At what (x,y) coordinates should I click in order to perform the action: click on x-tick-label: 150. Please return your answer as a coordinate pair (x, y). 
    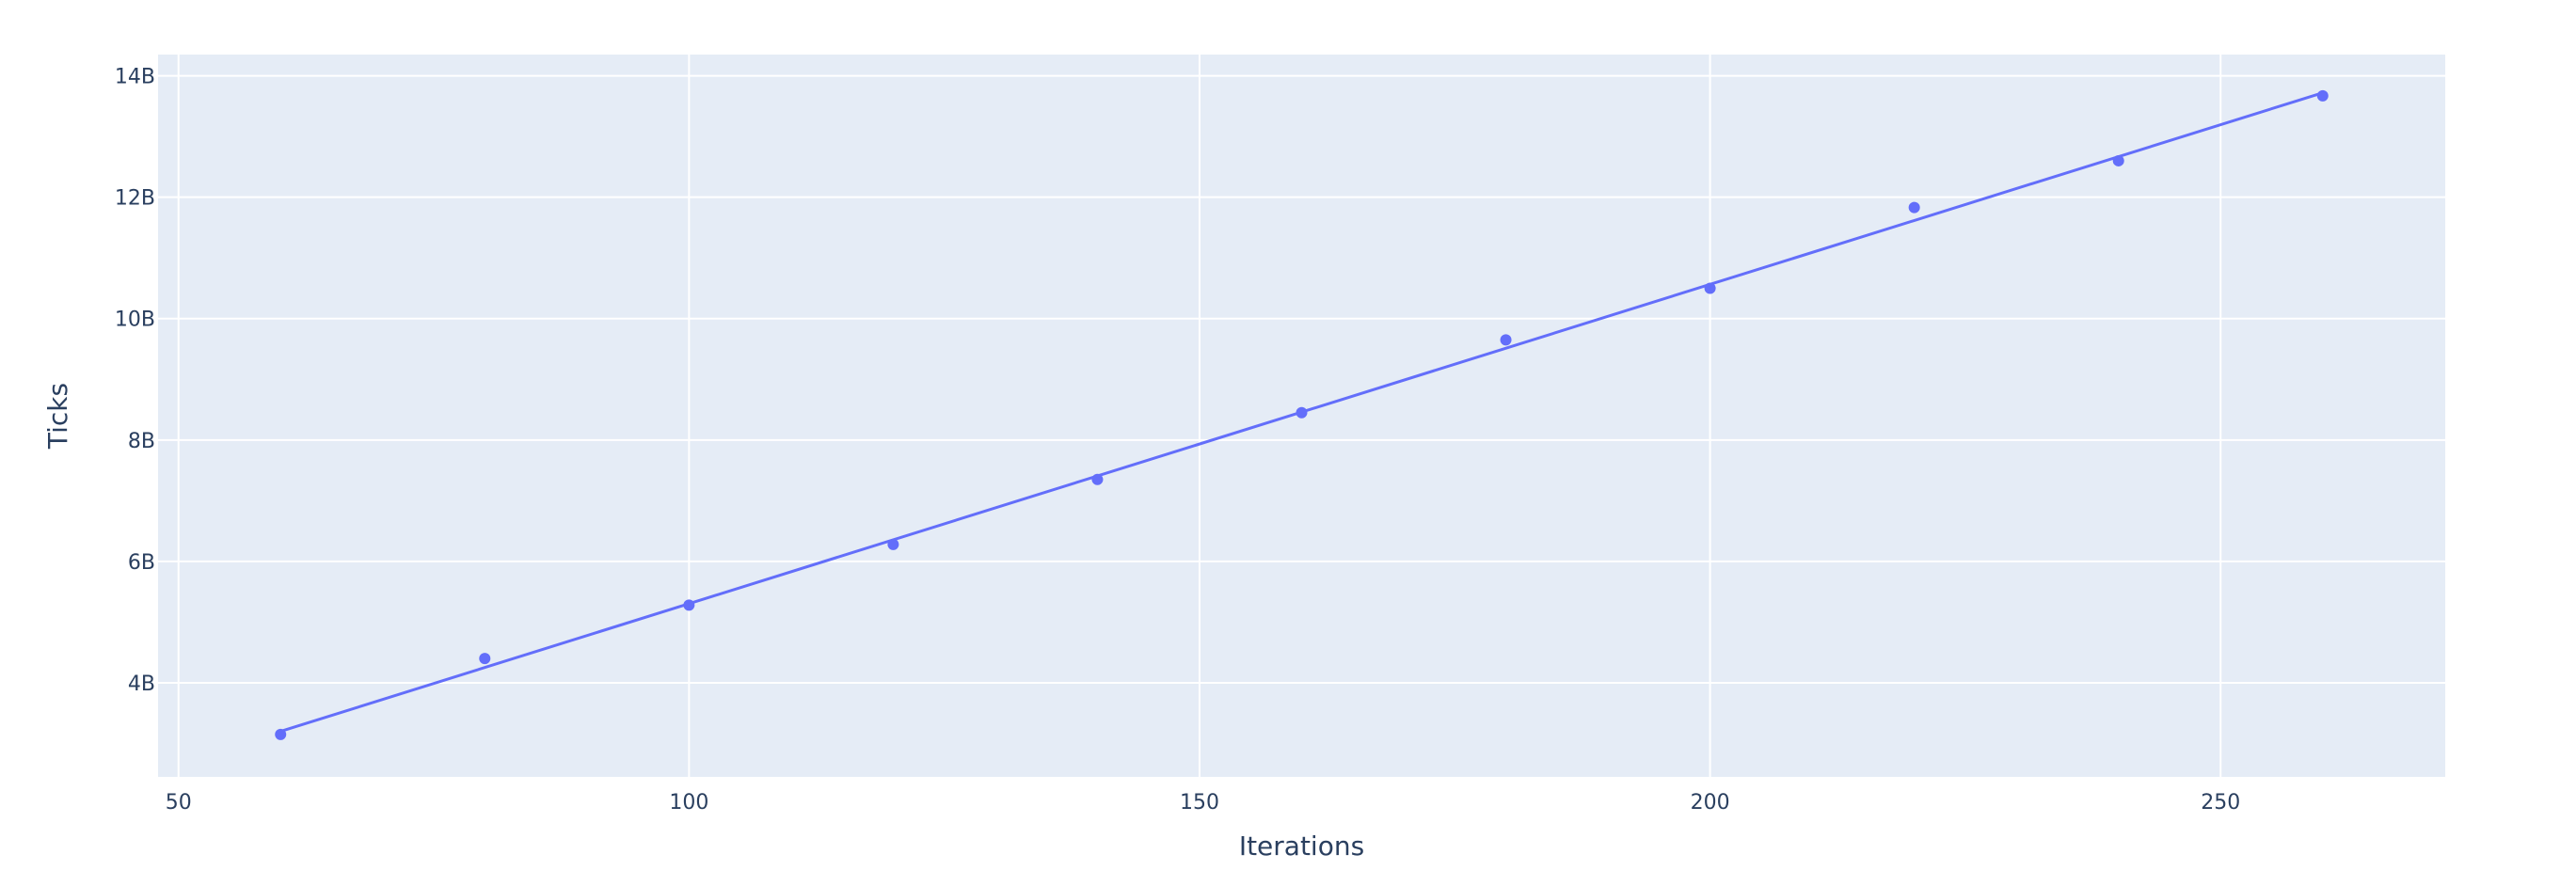
    Looking at the image, I should click on (1199, 803).